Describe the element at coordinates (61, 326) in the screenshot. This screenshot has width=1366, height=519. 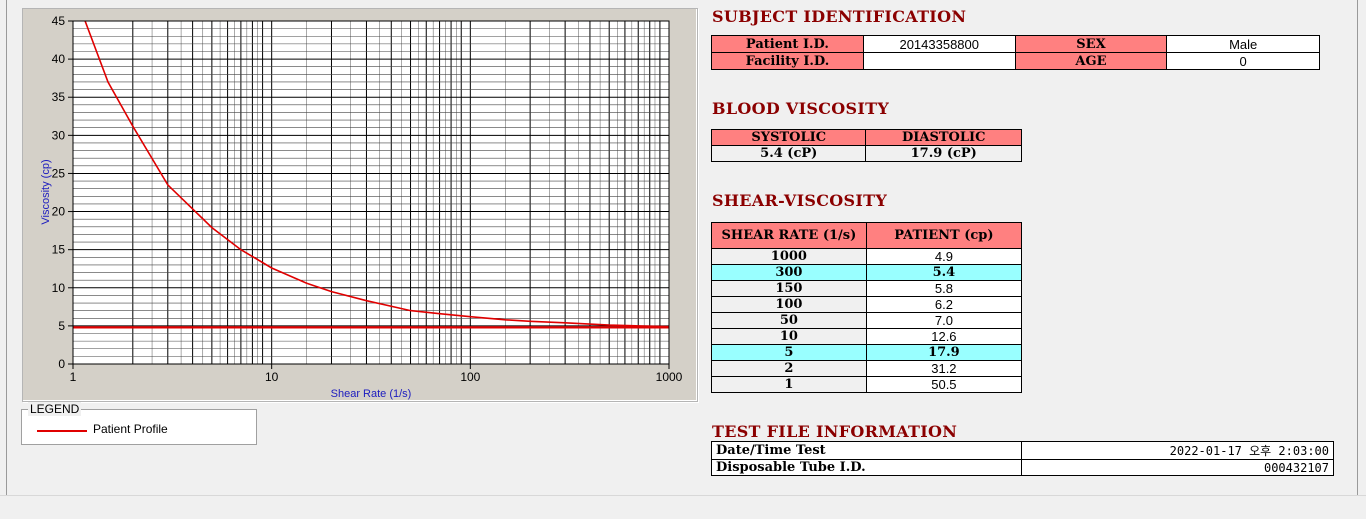
I see `y-tick-label: 5` at that location.